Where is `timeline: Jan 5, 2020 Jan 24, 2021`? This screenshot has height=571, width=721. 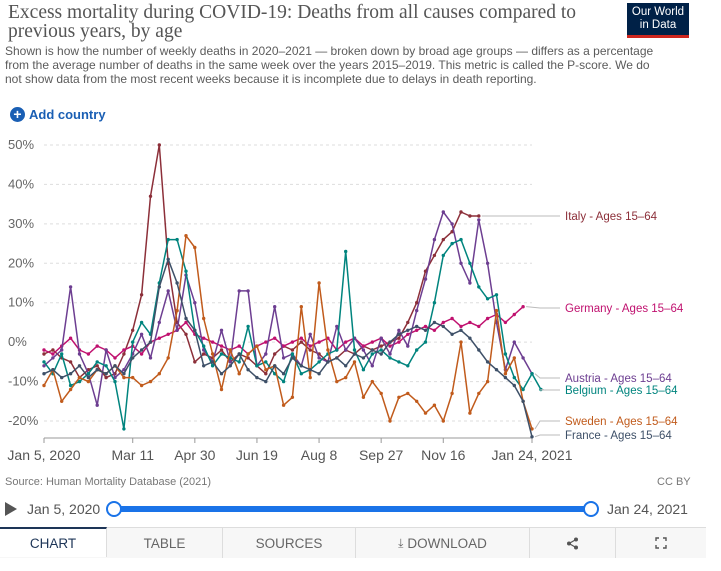 timeline: Jan 5, 2020 Jan 24, 2021 is located at coordinates (360, 509).